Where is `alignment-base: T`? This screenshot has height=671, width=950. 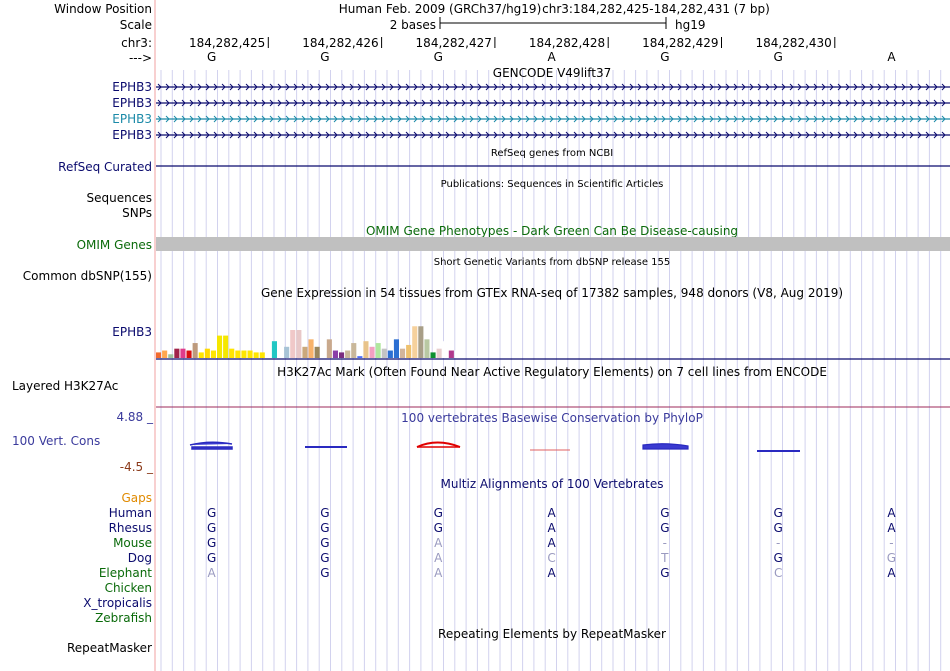
alignment-base: T is located at coordinates (664, 558).